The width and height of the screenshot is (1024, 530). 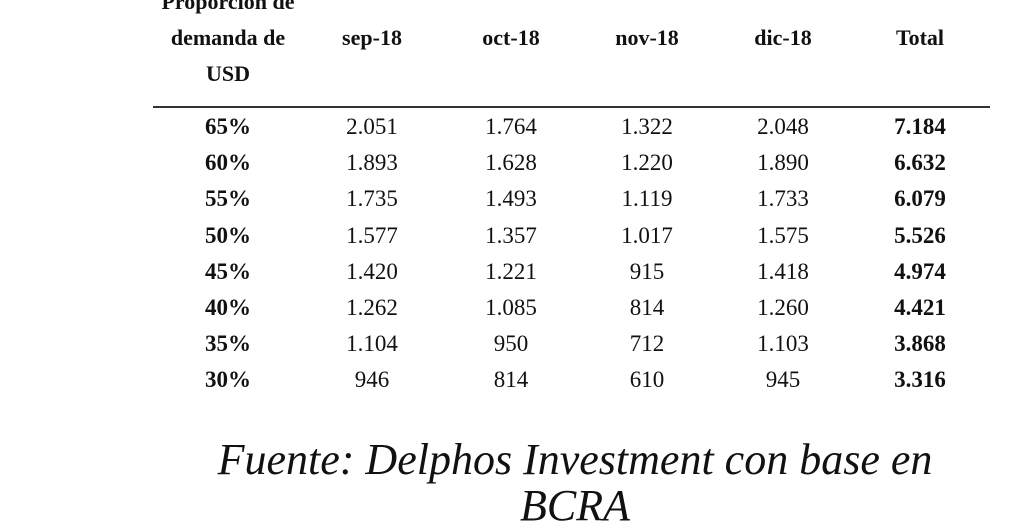 What do you see at coordinates (920, 344) in the screenshot?
I see `table-cell: 3.868` at bounding box center [920, 344].